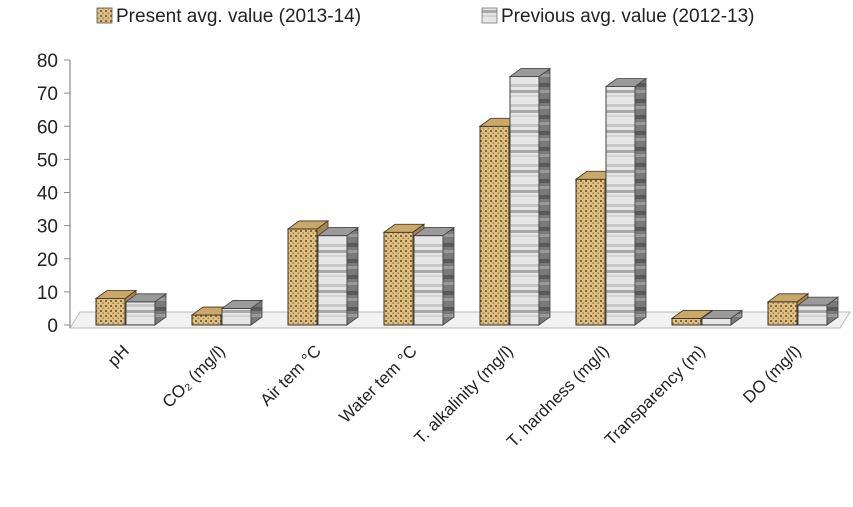 This screenshot has height=507, width=853. I want to click on y-tick-label: 50, so click(47, 160).